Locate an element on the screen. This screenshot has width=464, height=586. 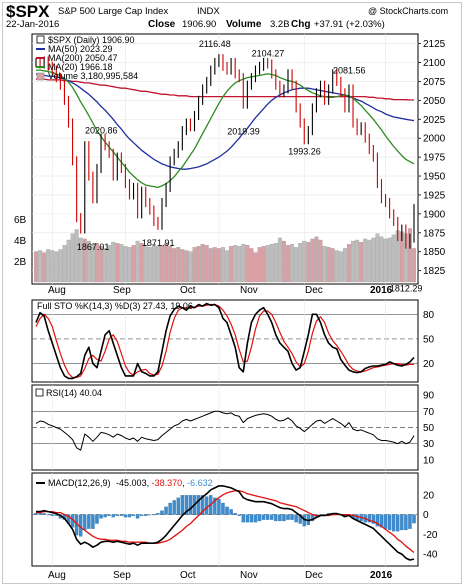
rsi-legend: RSI(14) 40.04 is located at coordinates (74, 393).